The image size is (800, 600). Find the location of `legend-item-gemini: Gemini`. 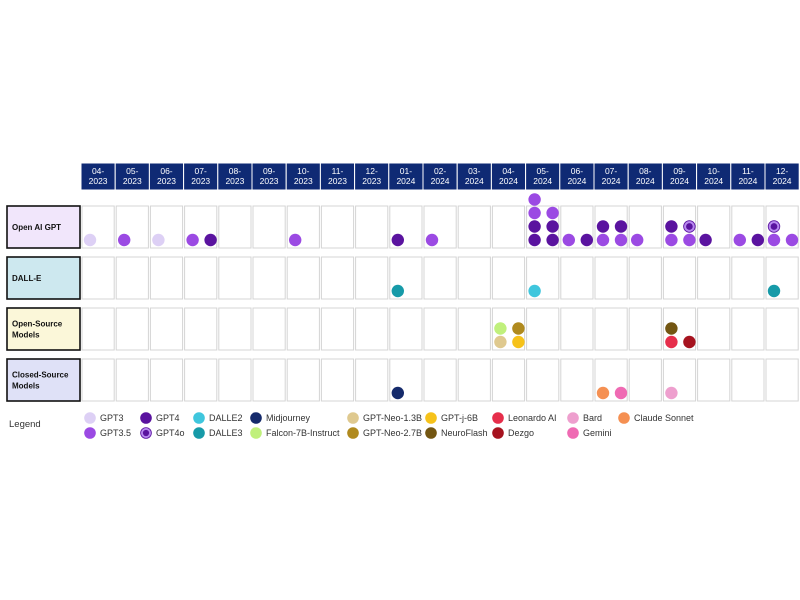

legend-item-gemini: Gemini is located at coordinates (589, 433).